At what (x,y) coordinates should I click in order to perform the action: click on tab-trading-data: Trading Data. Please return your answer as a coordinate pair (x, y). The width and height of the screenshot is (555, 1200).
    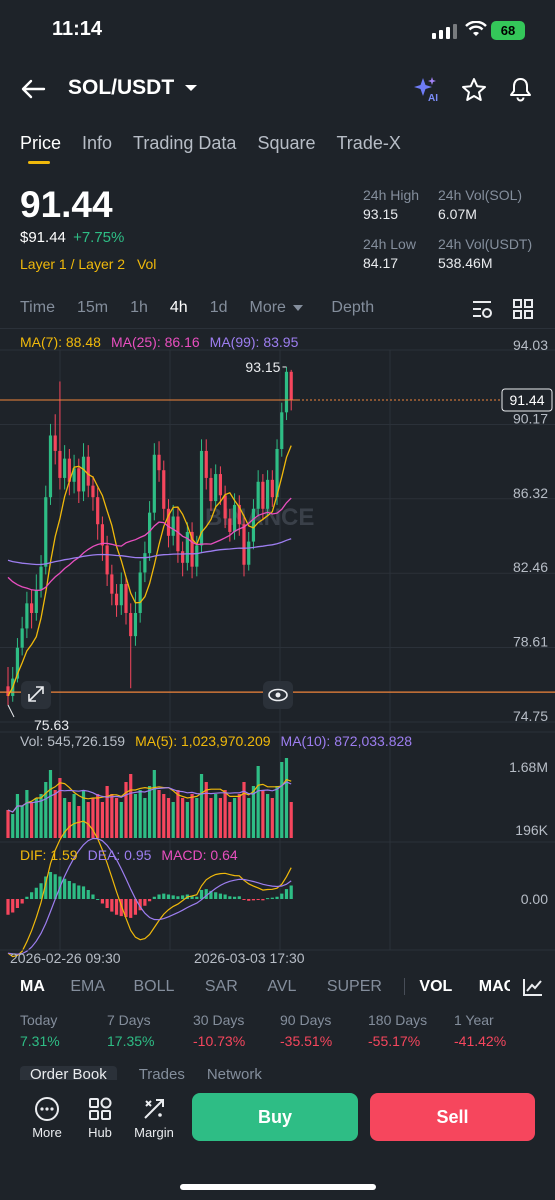
    Looking at the image, I should click on (185, 143).